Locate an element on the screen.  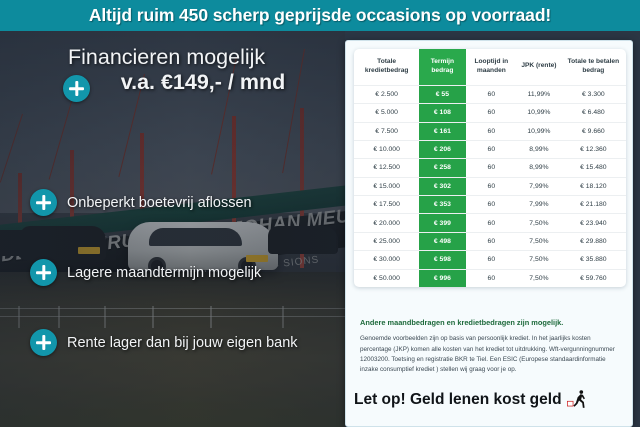
cell-total-credit: € 25.000 is located at coordinates (387, 241).